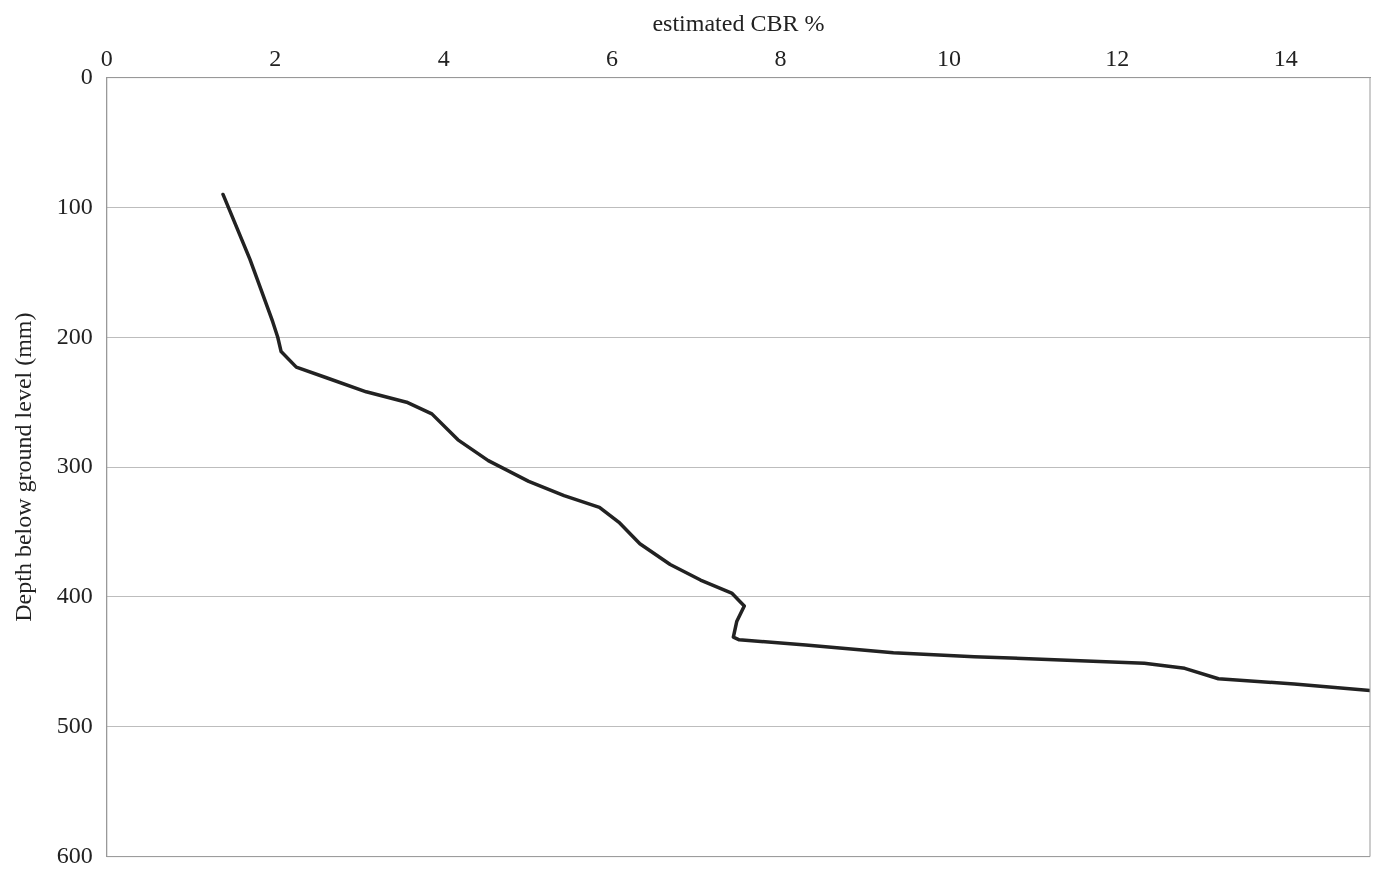  What do you see at coordinates (275, 58) in the screenshot?
I see `x-tick-label: 2` at bounding box center [275, 58].